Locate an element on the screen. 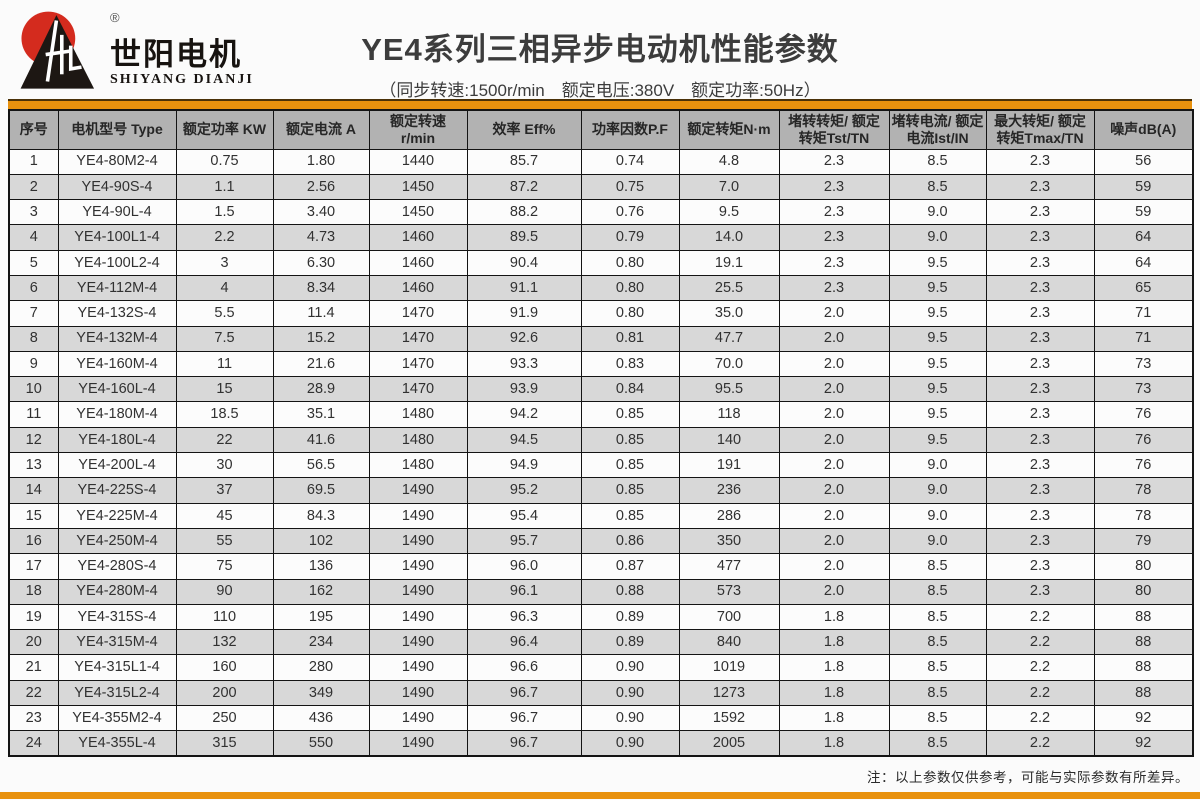  mountain-sun-logo-icon is located at coordinates (57, 50).